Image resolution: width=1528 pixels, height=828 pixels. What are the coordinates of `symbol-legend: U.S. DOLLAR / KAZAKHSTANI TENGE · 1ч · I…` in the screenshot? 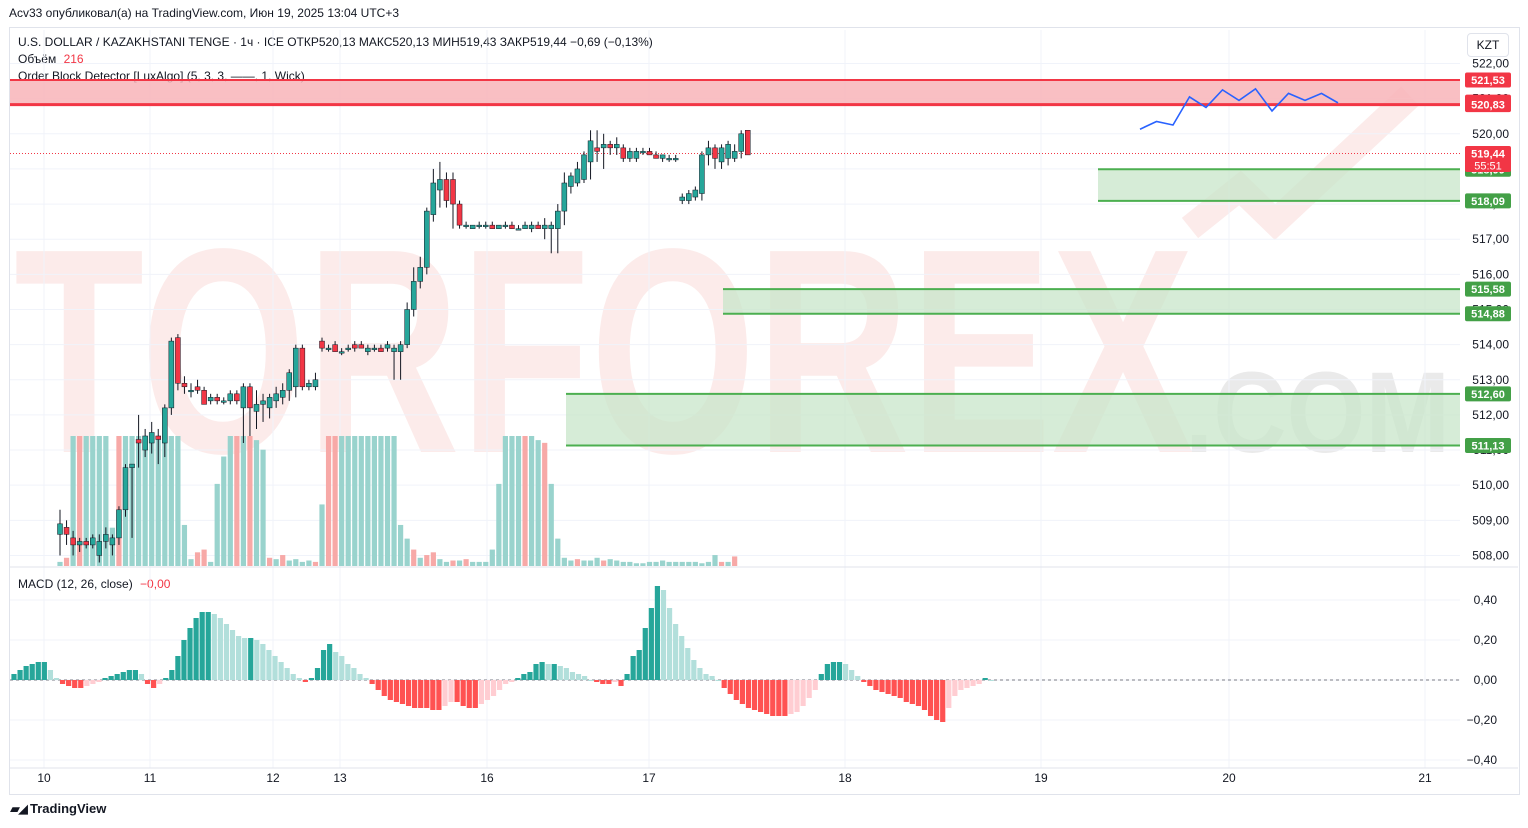 It's located at (335, 42).